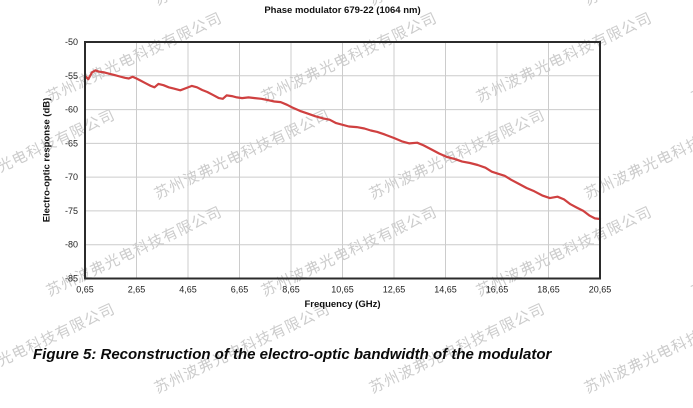  Describe the element at coordinates (71, 211) in the screenshot. I see `y-tick-label: -75` at that location.